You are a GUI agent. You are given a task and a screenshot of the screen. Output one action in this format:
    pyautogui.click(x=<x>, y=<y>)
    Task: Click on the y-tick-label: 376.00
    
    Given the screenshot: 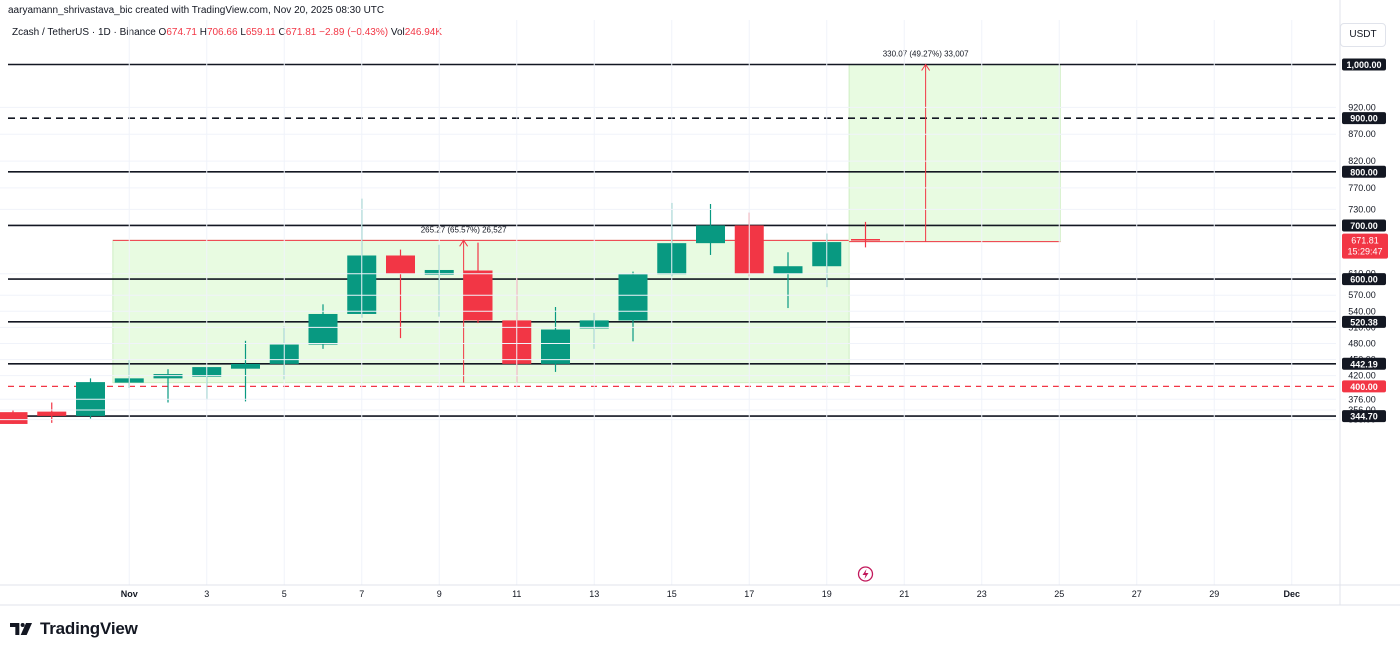 What is the action you would take?
    pyautogui.click(x=1362, y=399)
    